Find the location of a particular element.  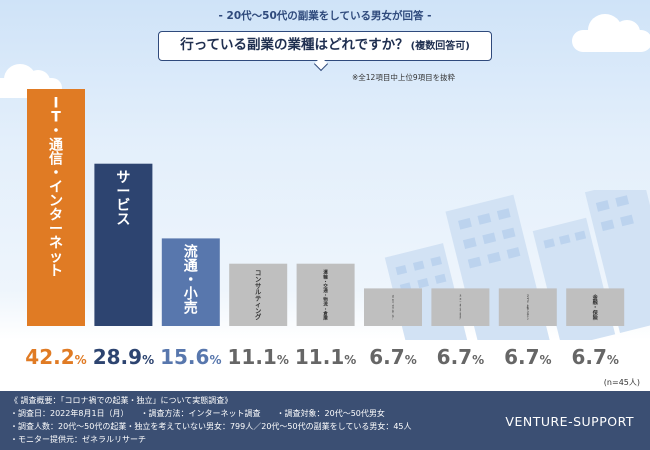

excerpt-note: ※全12項目中上位9項目を抜粋 is located at coordinates (404, 77).